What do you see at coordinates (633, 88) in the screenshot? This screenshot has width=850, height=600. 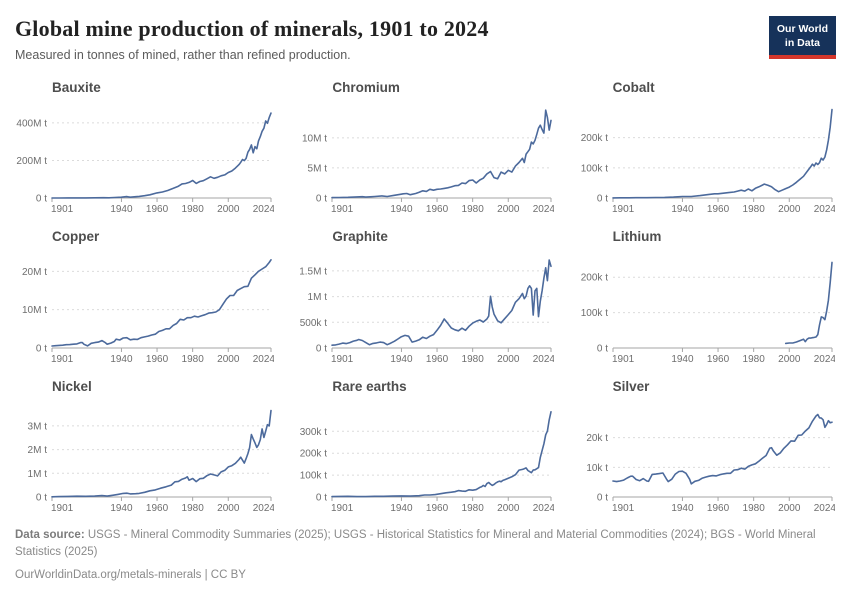 I see `chart-title-cobalt: Cobalt` at bounding box center [633, 88].